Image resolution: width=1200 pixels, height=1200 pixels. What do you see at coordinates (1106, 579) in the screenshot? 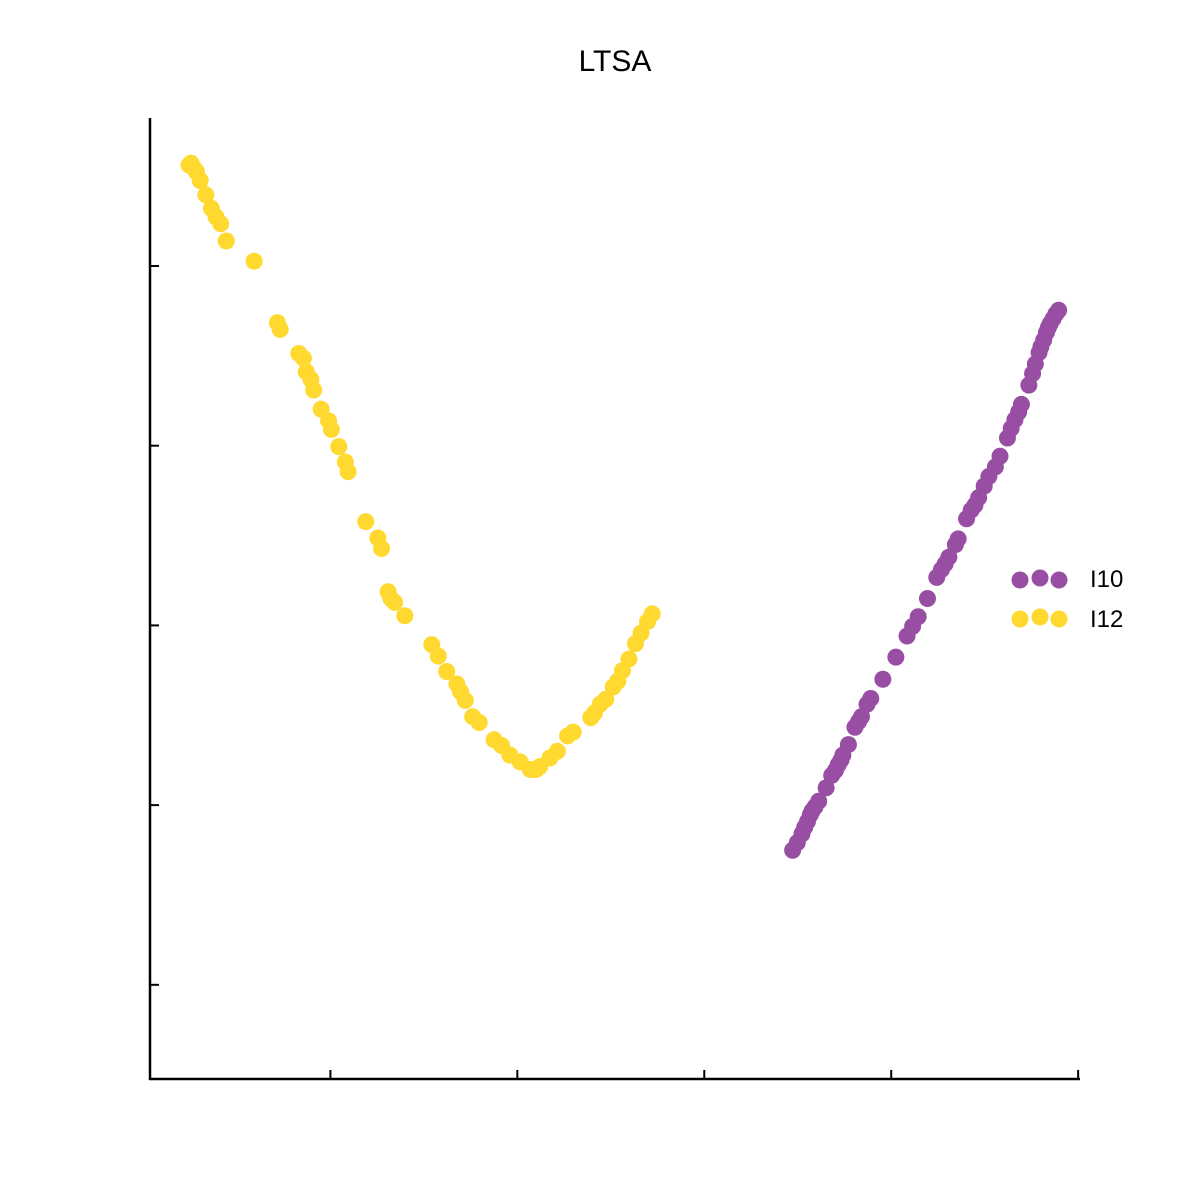
I see `legend-label-i10: I10` at bounding box center [1106, 579].